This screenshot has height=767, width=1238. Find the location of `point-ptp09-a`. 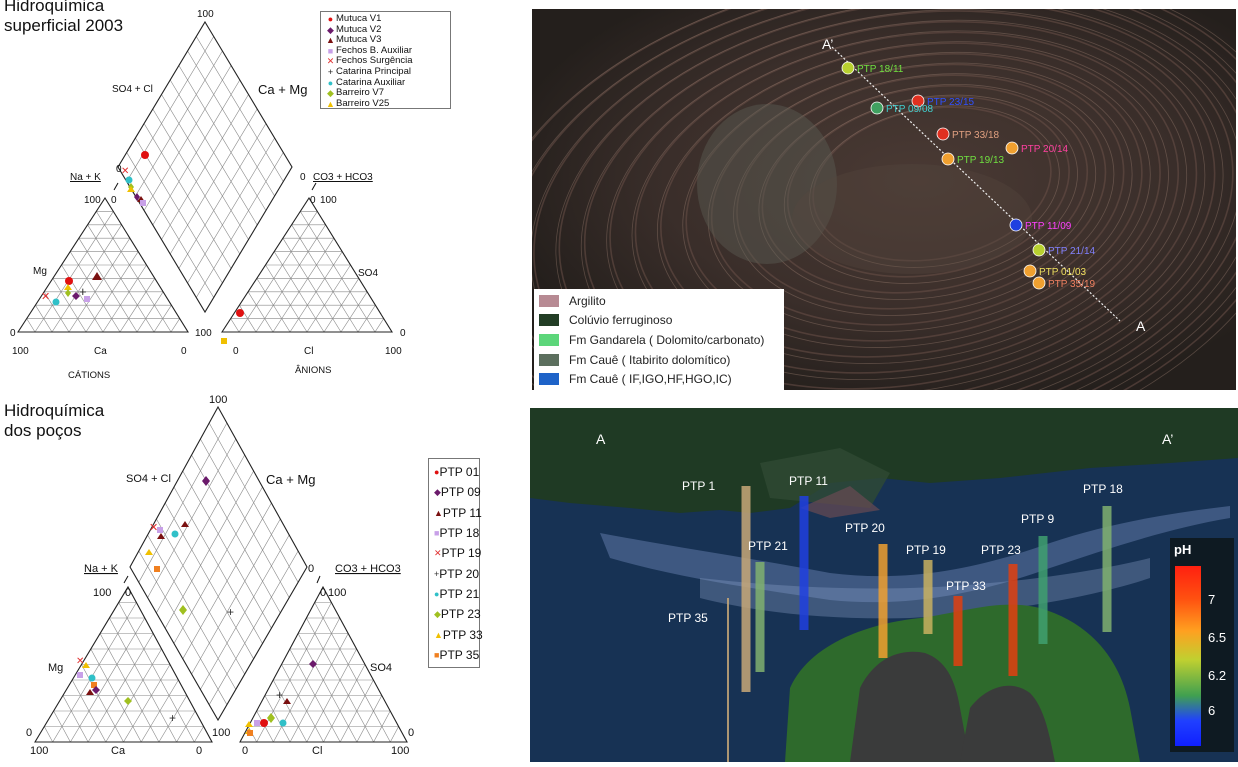

point-ptp09-a is located at coordinates (313, 664).